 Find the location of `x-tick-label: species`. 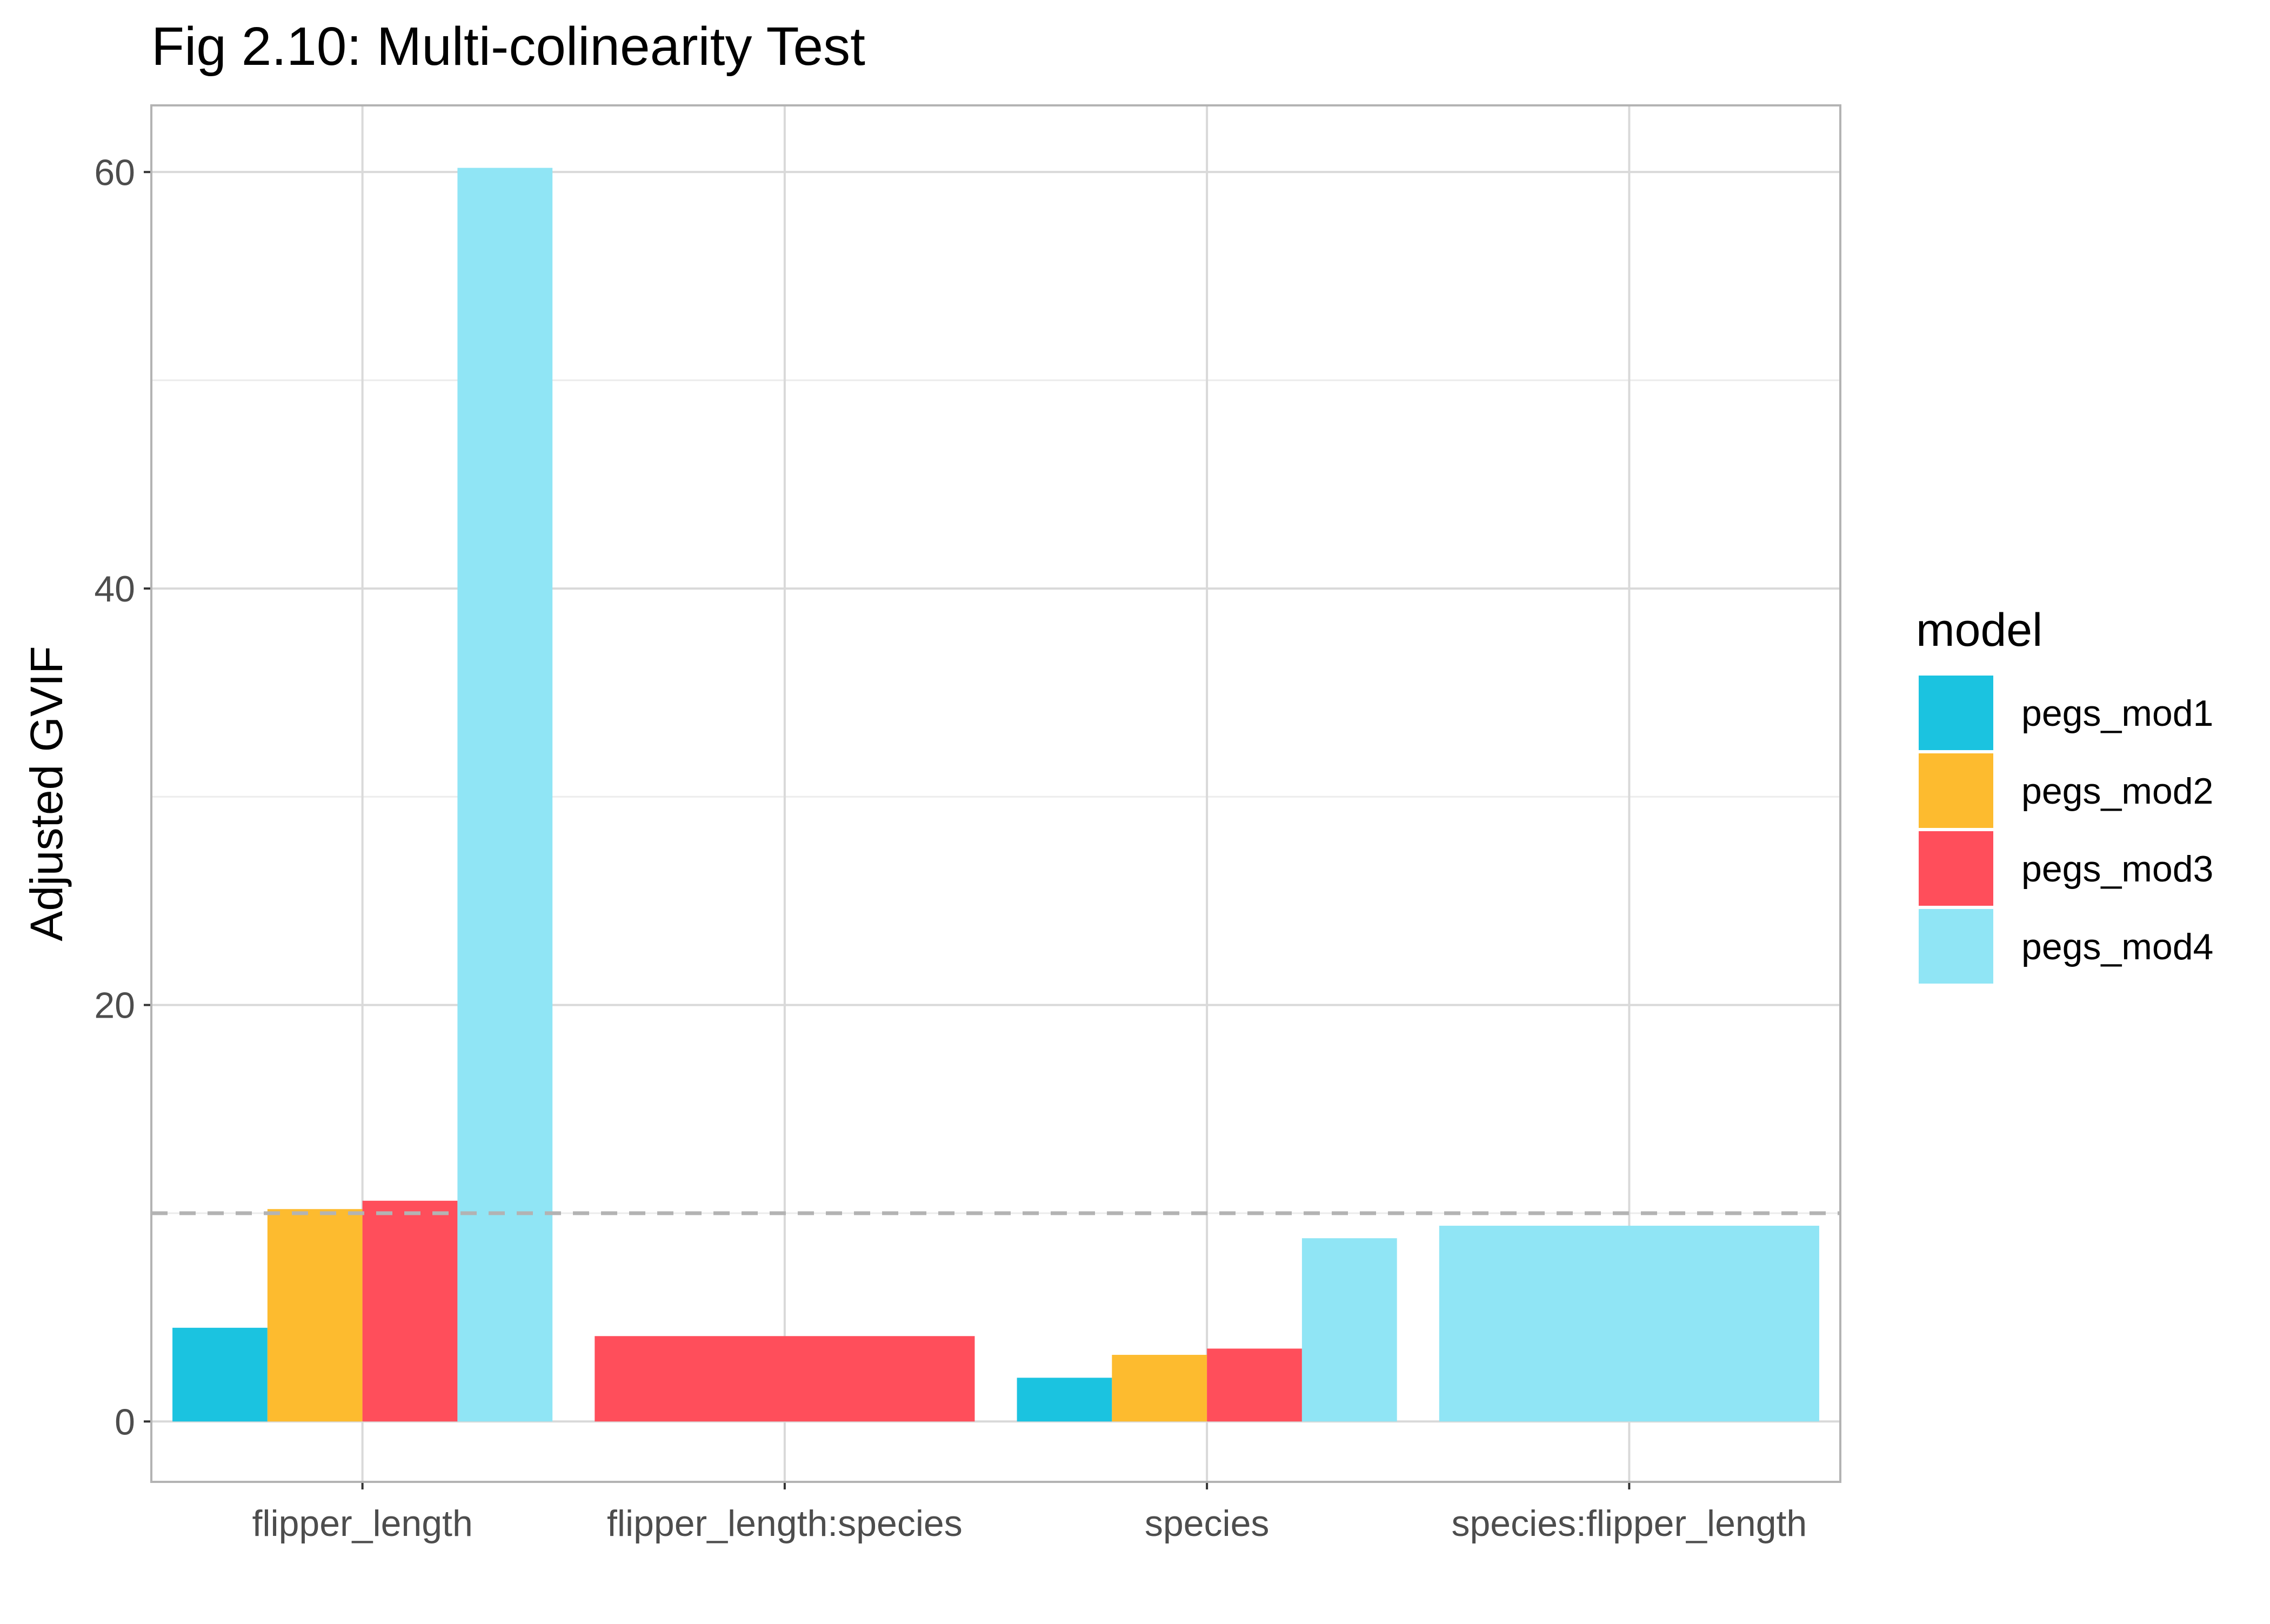

x-tick-label: species is located at coordinates (1207, 1524).